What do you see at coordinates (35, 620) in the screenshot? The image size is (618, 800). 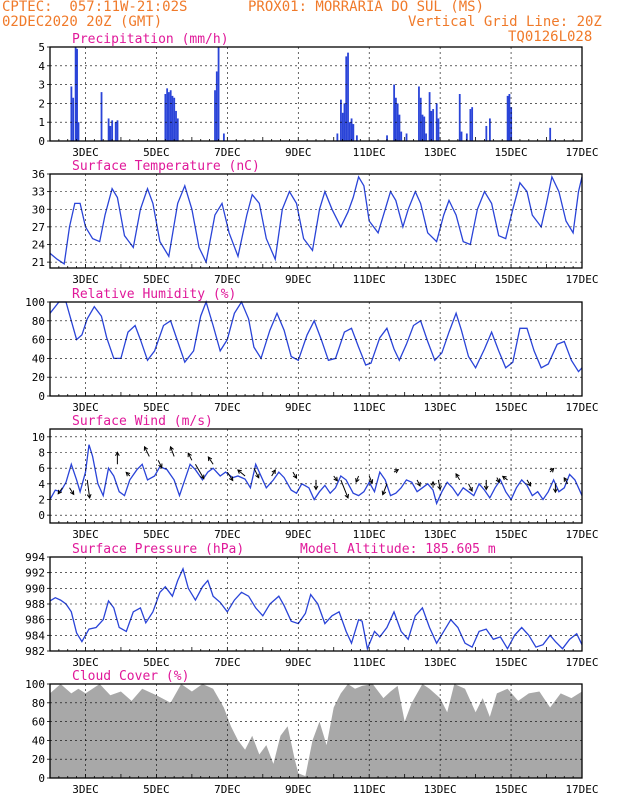 I see `y-tick-label-2: 986` at bounding box center [35, 620].